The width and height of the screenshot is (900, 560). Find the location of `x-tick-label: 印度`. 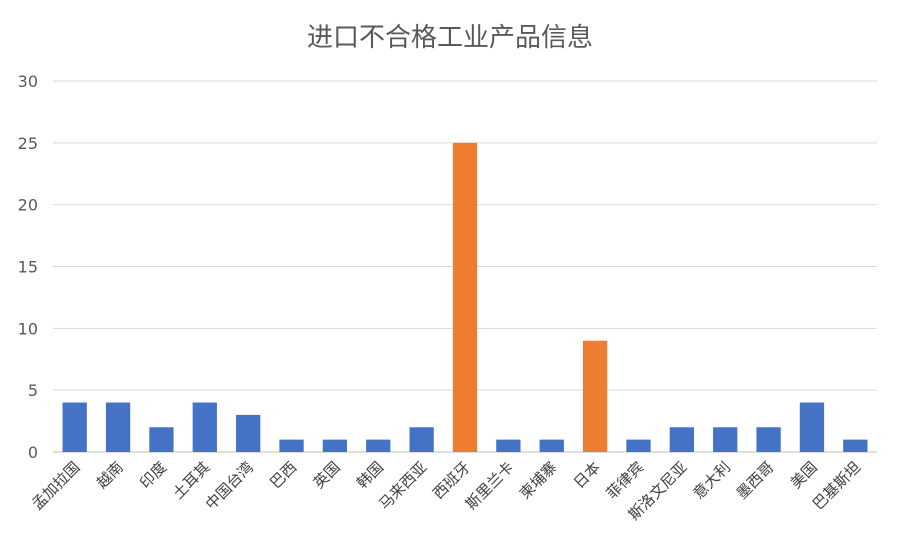

x-tick-label: 印度 is located at coordinates (153, 475).